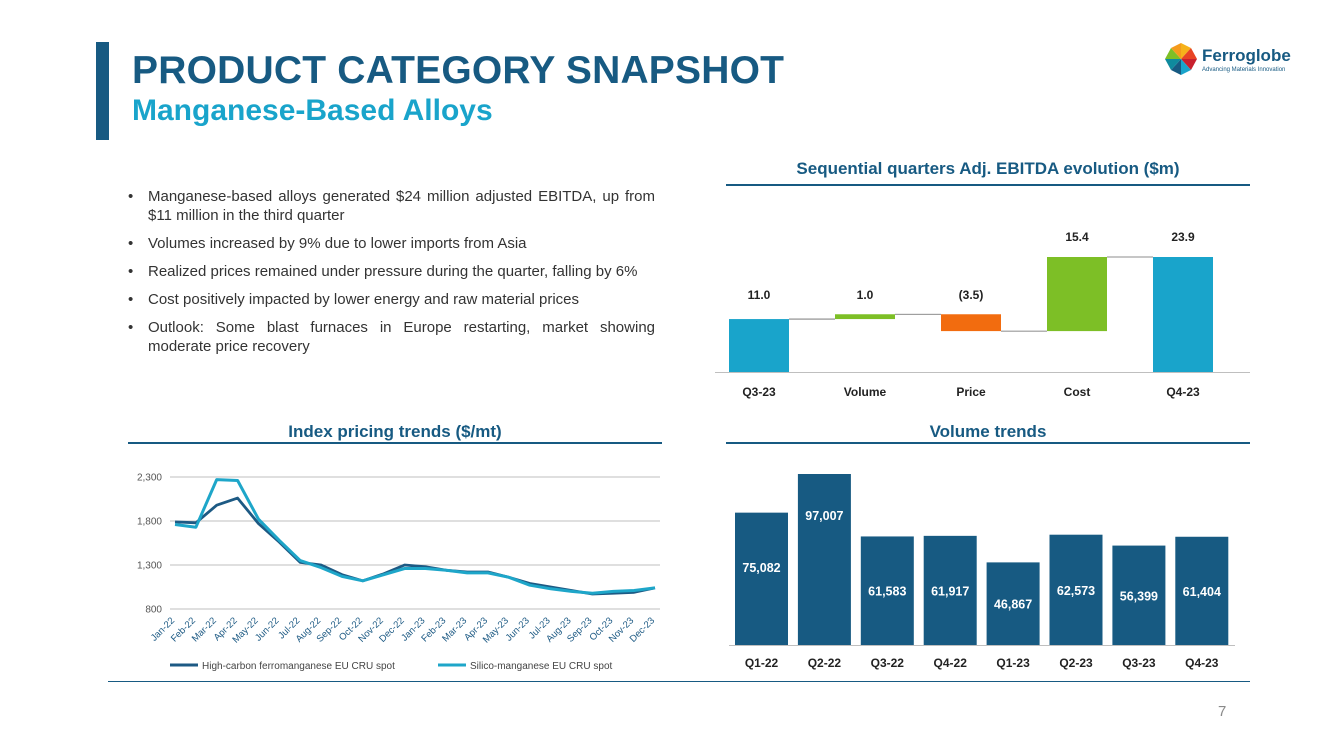 Image resolution: width=1333 pixels, height=749 pixels. Describe the element at coordinates (1246, 55) in the screenshot. I see `logo-name: Ferroglobe` at that location.